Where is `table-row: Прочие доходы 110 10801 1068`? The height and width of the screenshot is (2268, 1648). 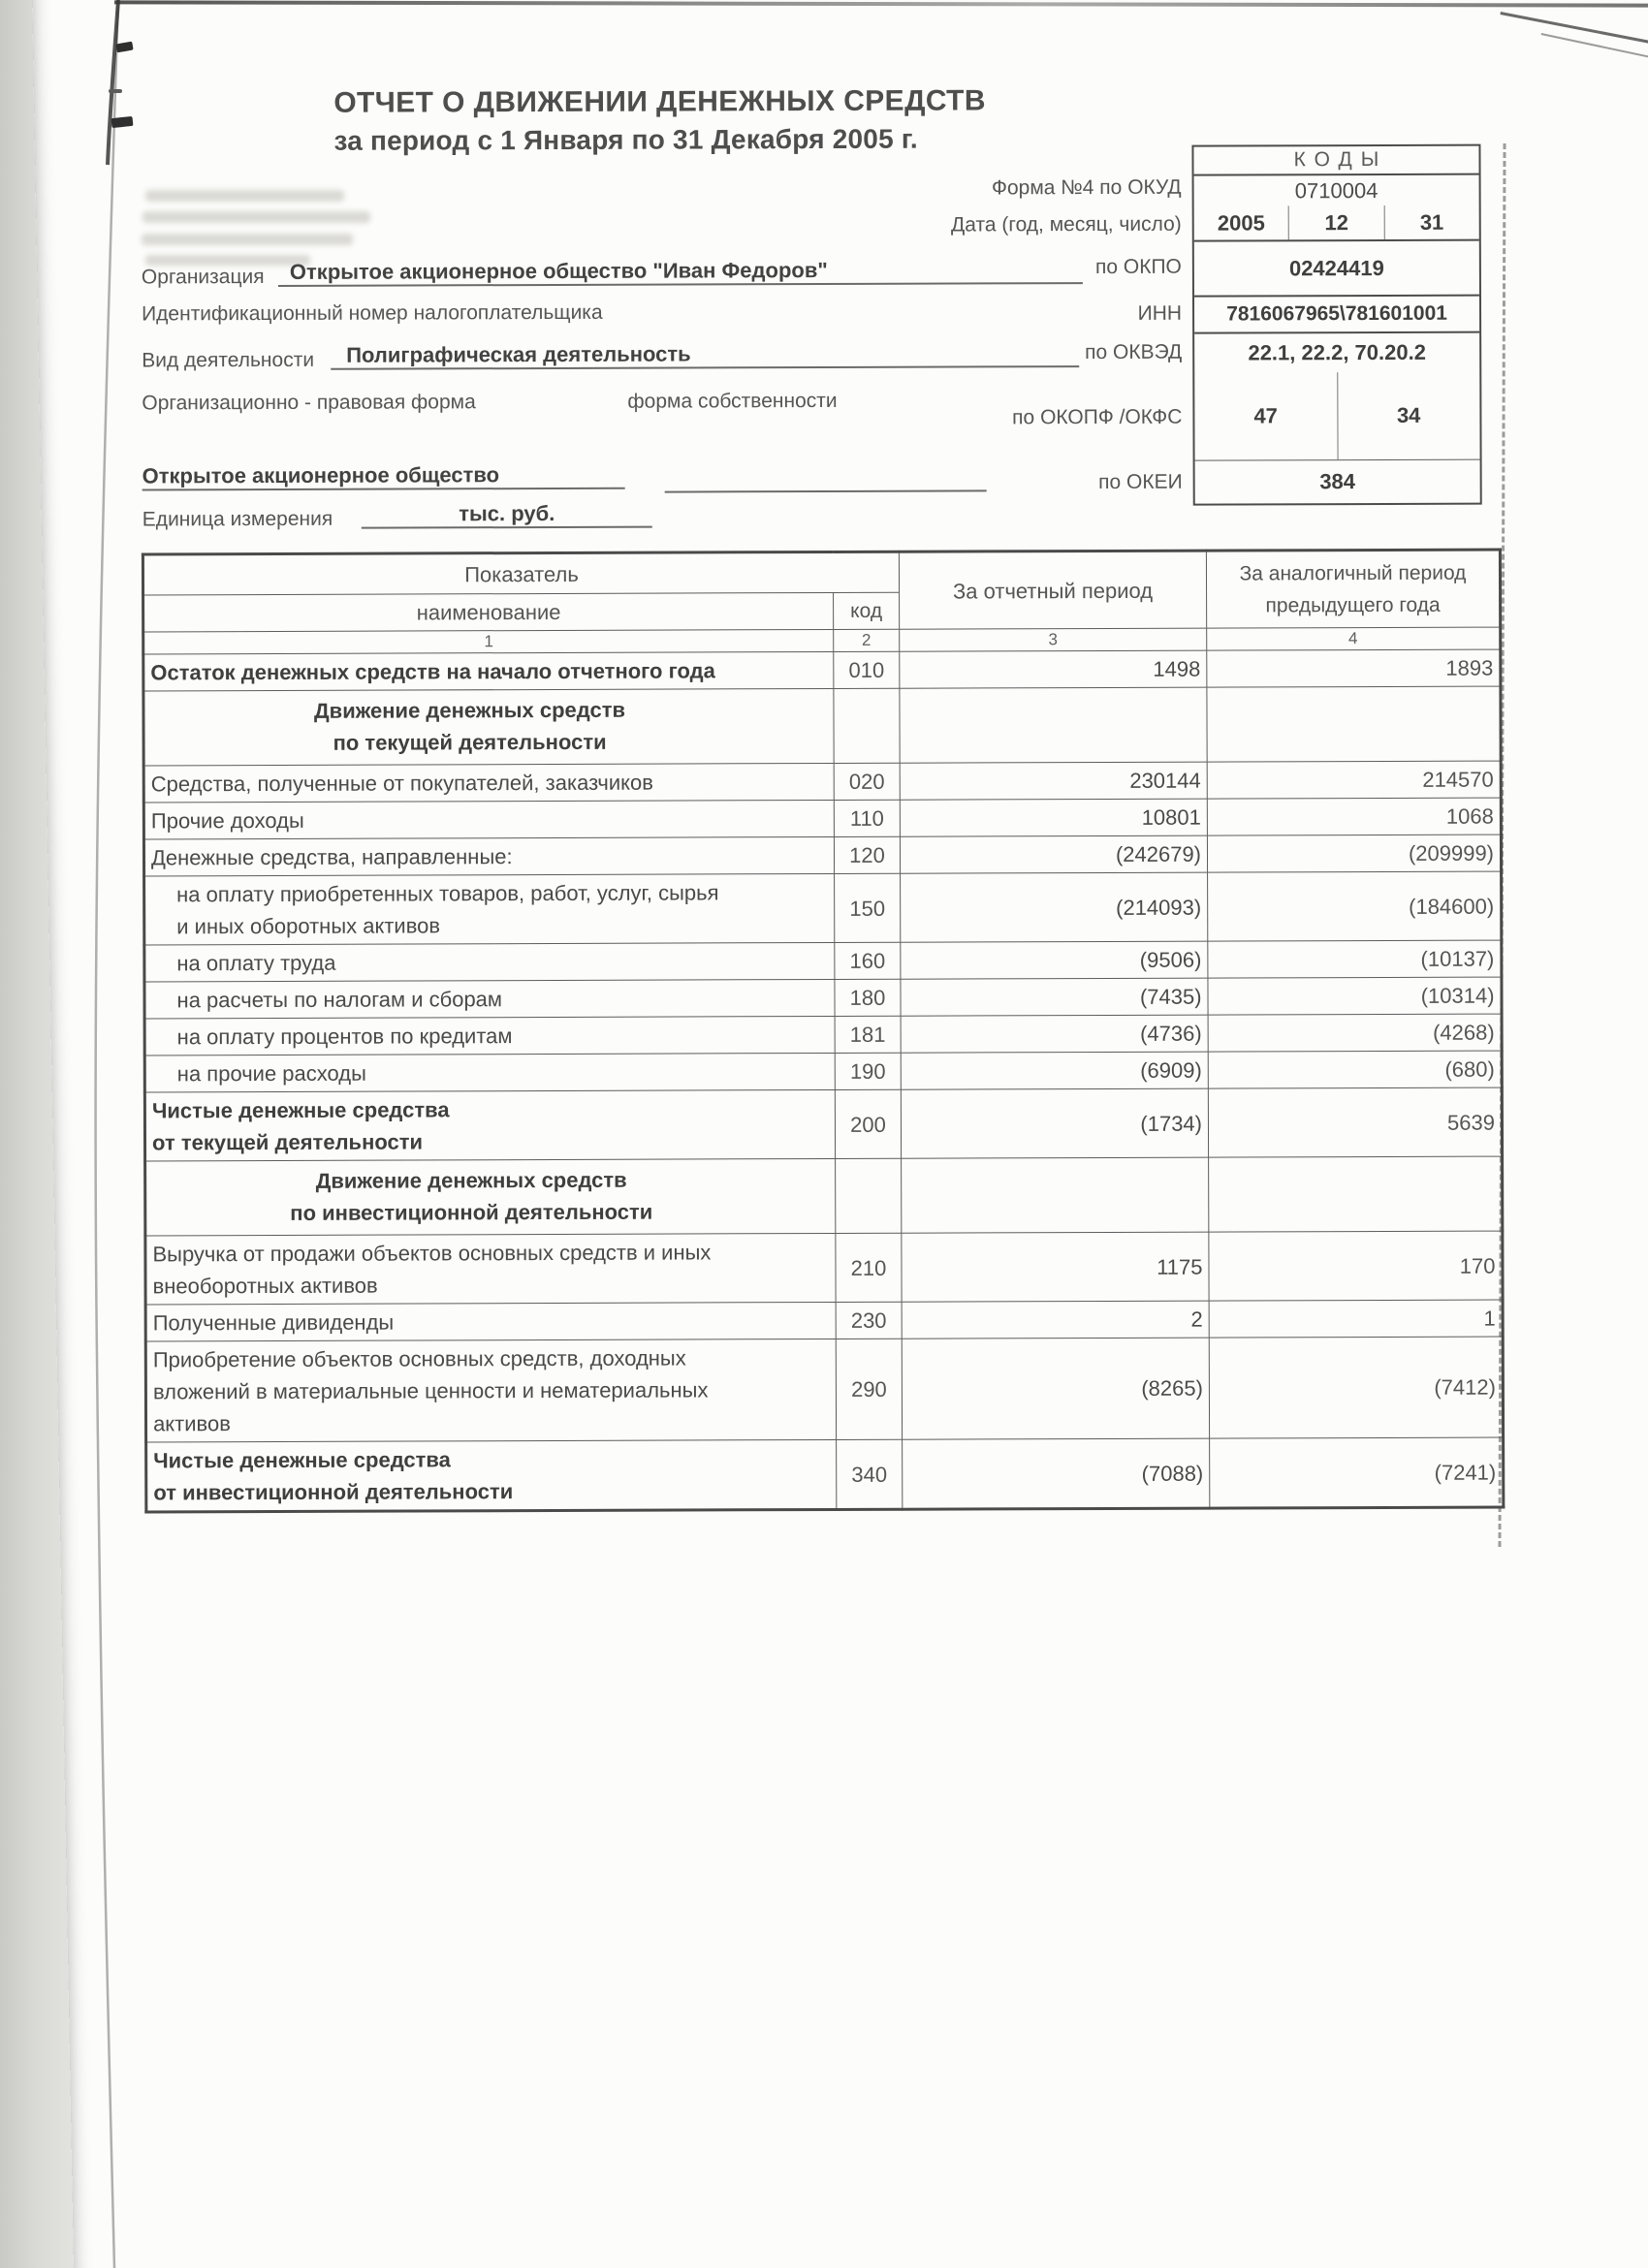 table-row: Прочие доходы 110 10801 1068 is located at coordinates (822, 819).